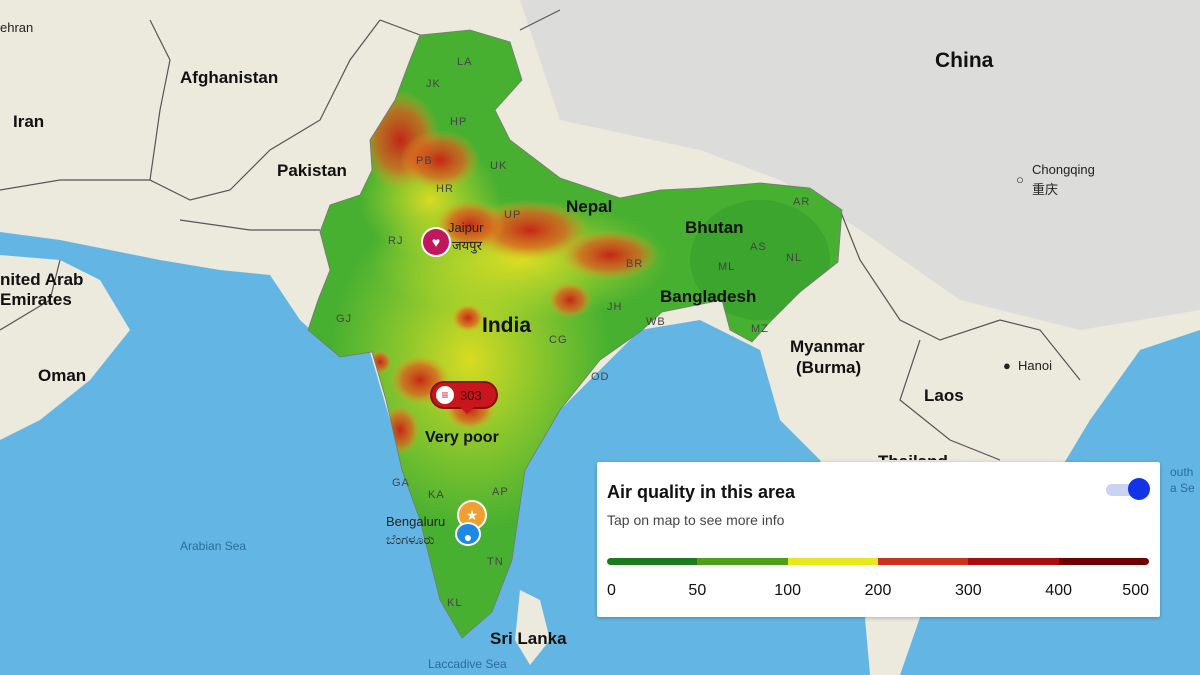  Describe the element at coordinates (471, 395) in the screenshot. I see `aqi-value: 303` at that location.